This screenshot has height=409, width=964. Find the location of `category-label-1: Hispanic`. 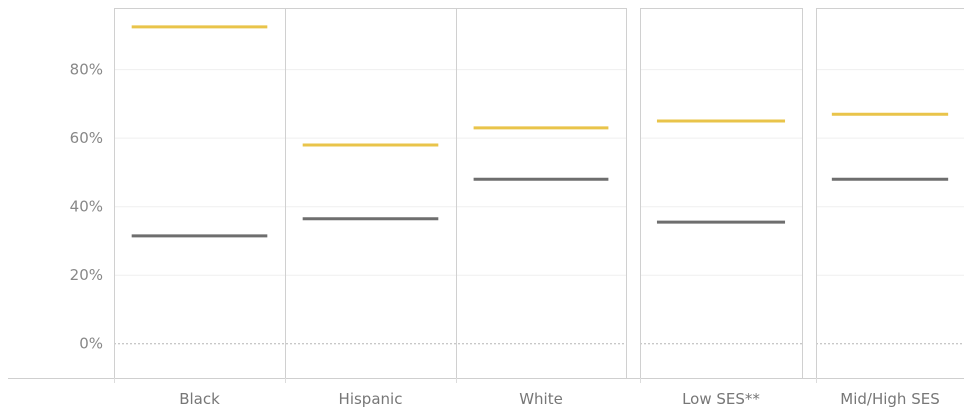

category-label-1: Hispanic is located at coordinates (371, 399).